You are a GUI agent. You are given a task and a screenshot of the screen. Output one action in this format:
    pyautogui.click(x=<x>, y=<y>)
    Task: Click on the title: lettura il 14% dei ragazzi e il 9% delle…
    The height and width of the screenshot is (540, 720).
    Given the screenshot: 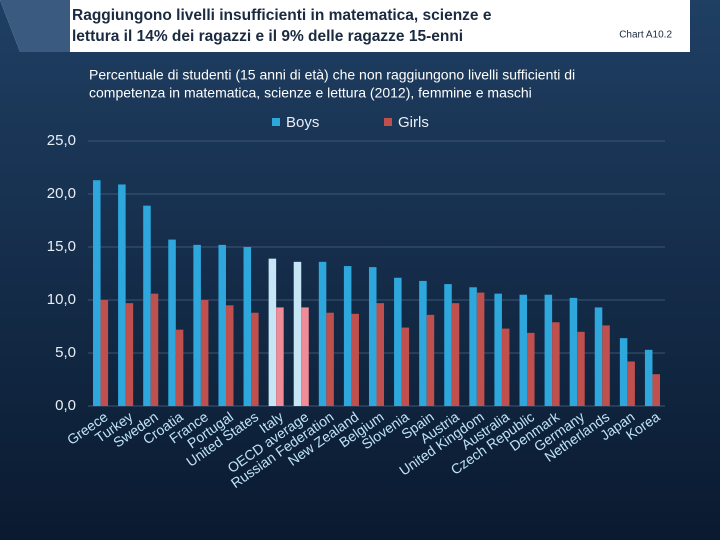 What is the action you would take?
    pyautogui.click(x=267, y=36)
    